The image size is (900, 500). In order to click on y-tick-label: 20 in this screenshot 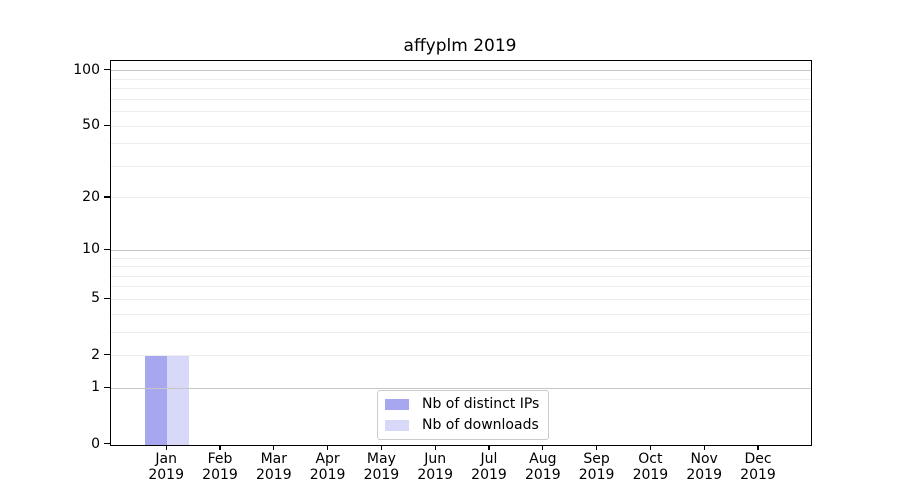, I will do `click(91, 196)`.